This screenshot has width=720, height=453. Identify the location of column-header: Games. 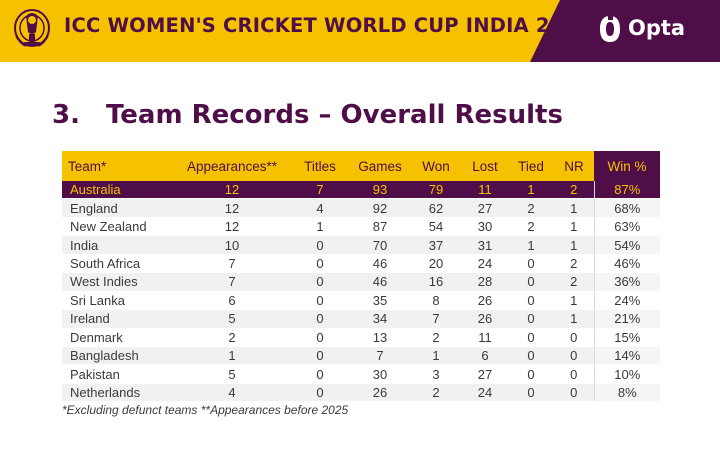
(380, 166).